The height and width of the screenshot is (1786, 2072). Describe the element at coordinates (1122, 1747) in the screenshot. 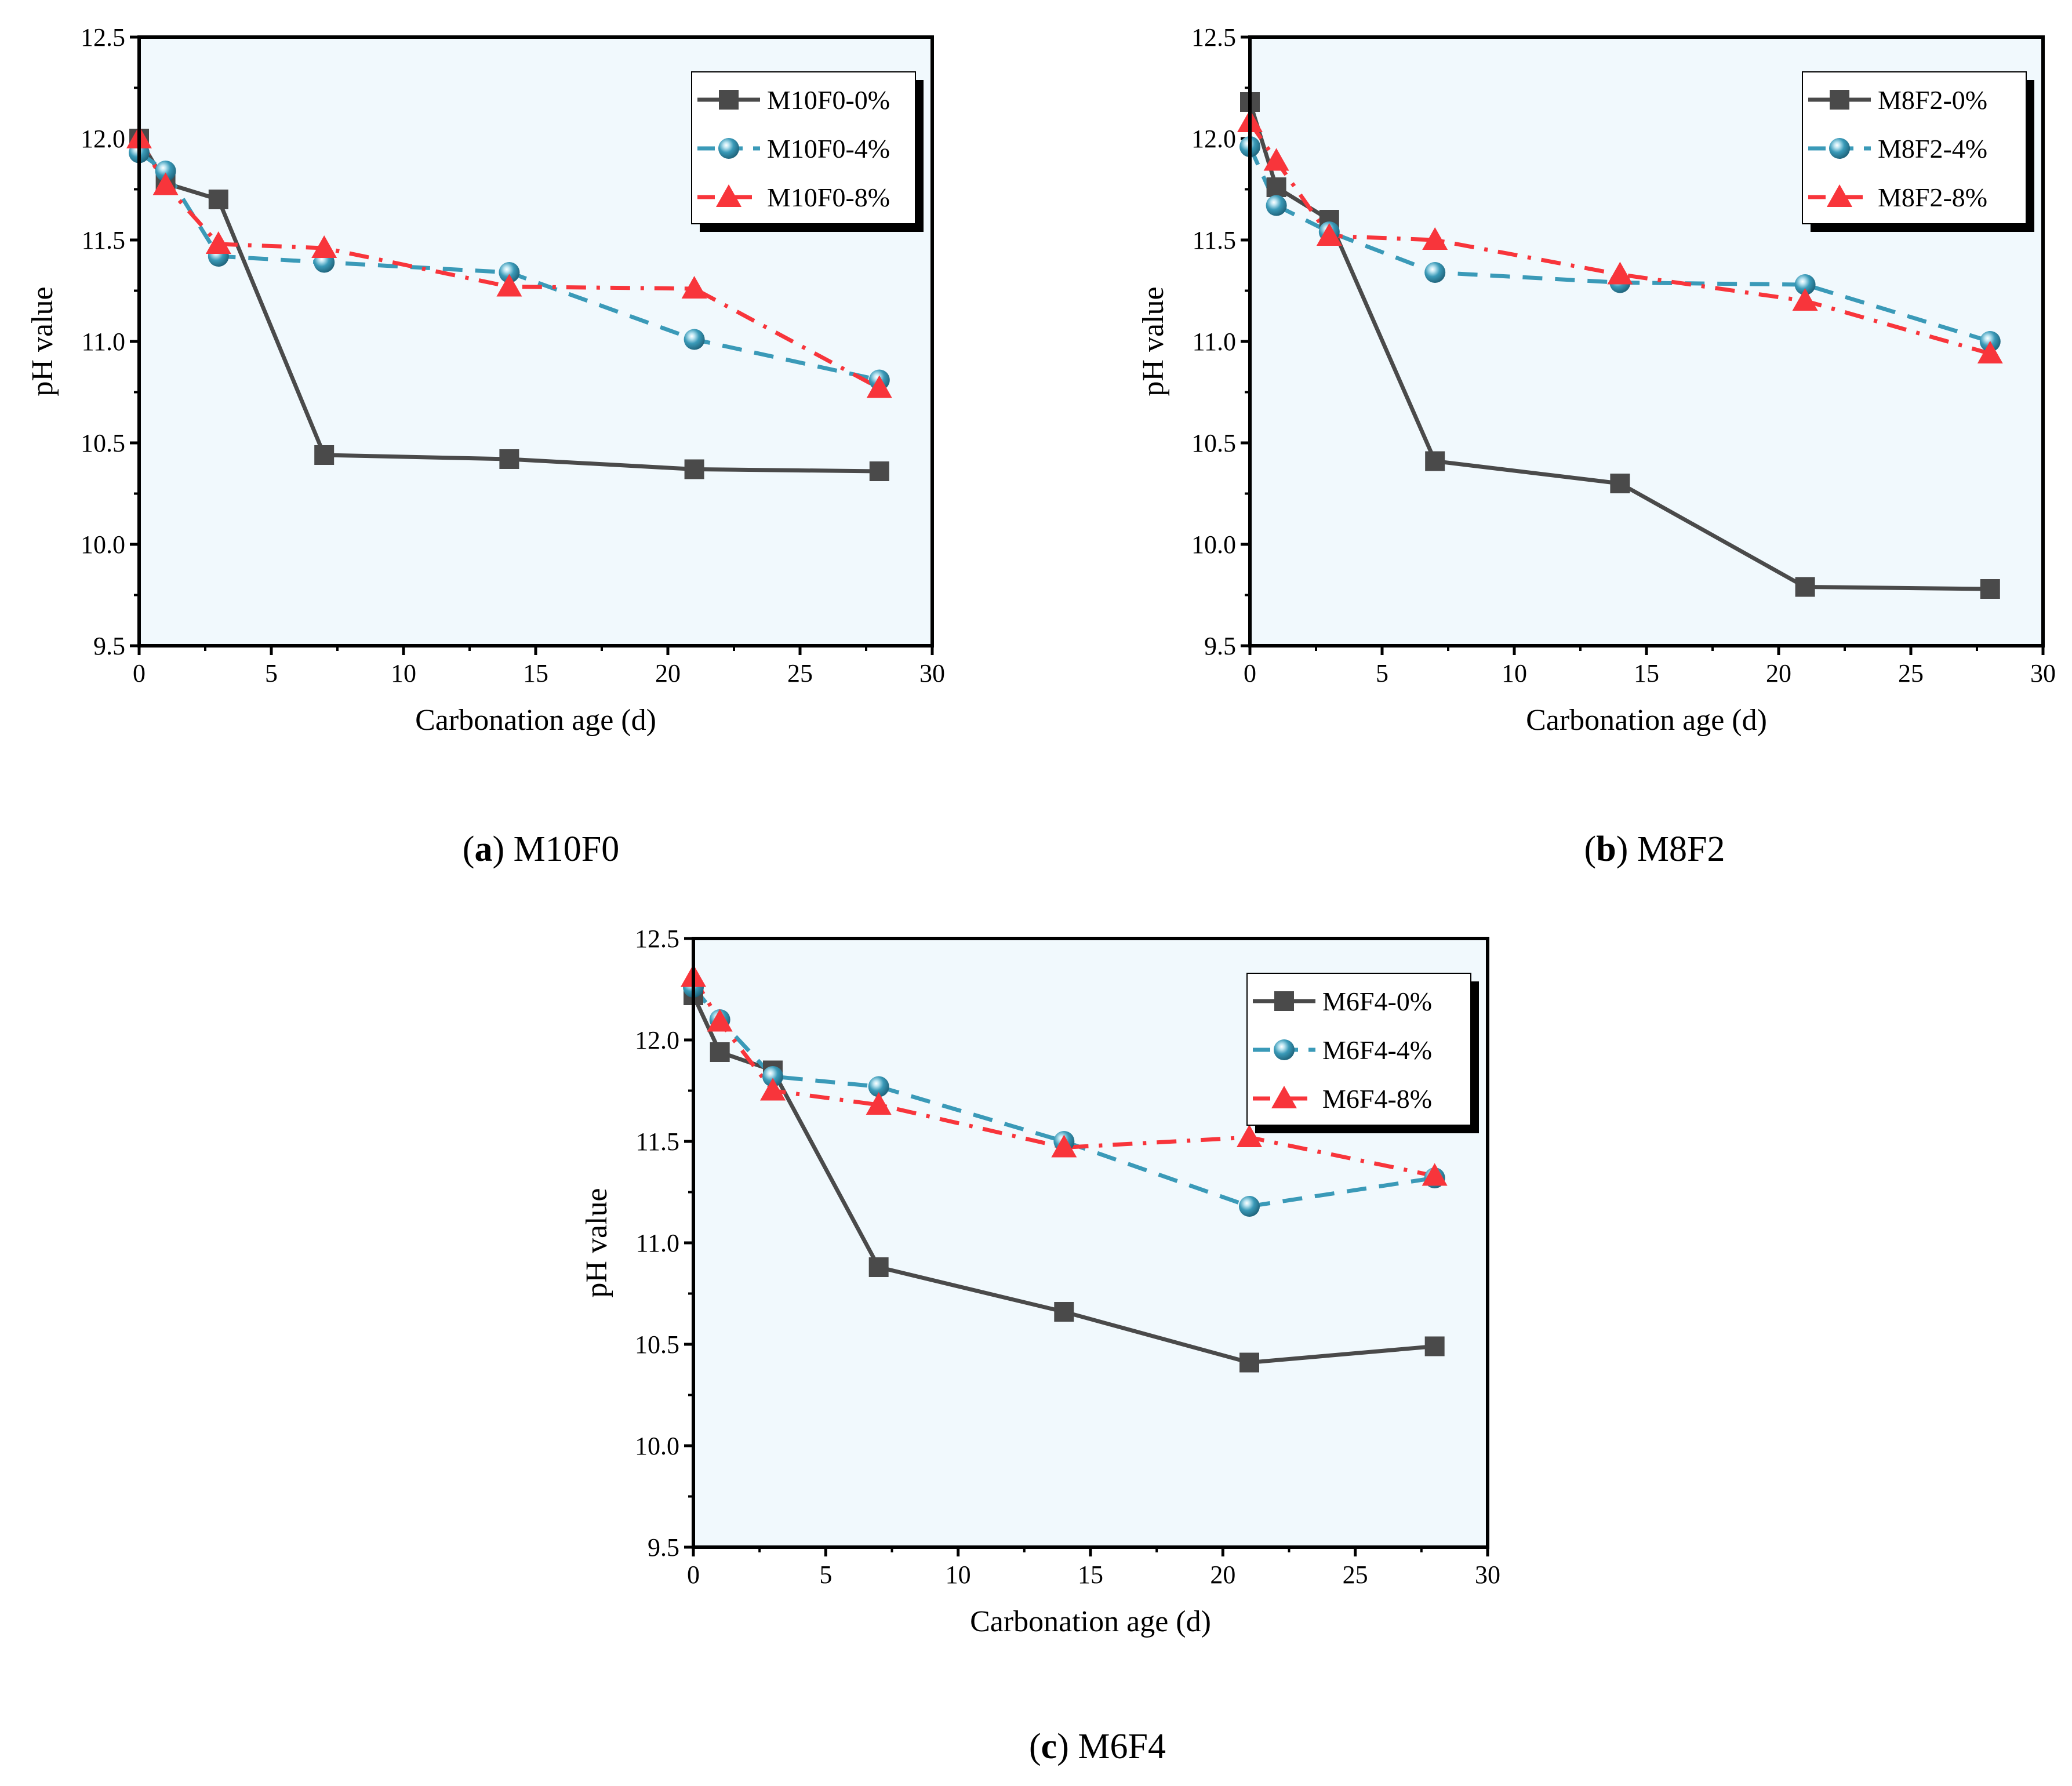

I see `caption-name: M6F4` at that location.